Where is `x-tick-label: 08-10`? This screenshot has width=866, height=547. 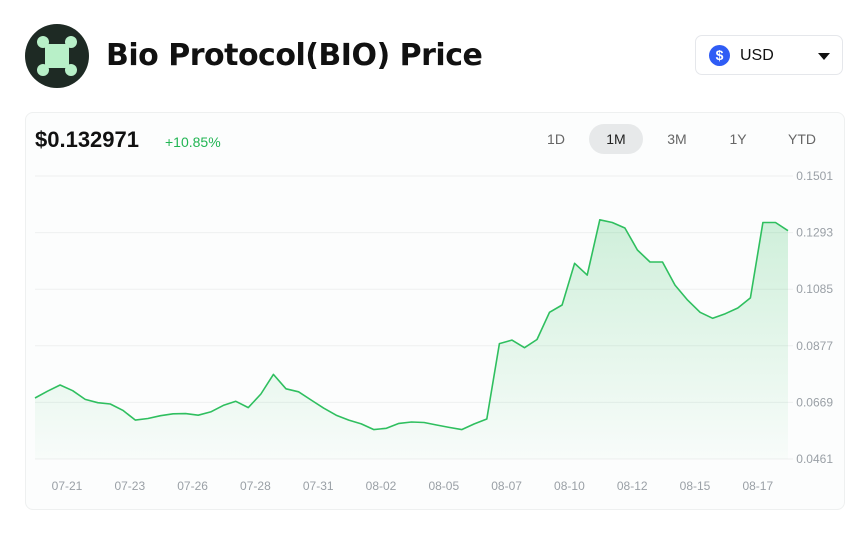 x-tick-label: 08-10 is located at coordinates (569, 486).